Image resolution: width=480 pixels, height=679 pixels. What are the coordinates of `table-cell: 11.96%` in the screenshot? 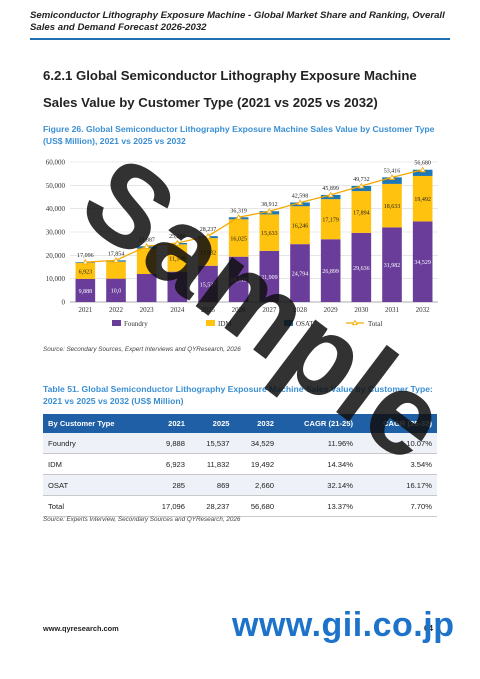 It's located at (318, 443).